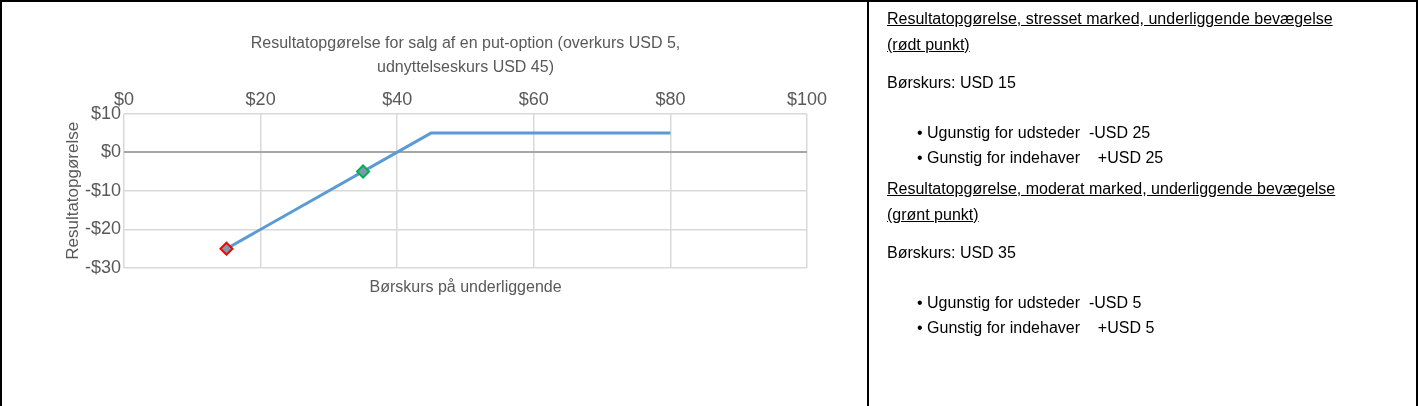 Image resolution: width=1418 pixels, height=406 pixels. Describe the element at coordinates (260, 98) in the screenshot. I see `x-tick-label: $20` at that location.